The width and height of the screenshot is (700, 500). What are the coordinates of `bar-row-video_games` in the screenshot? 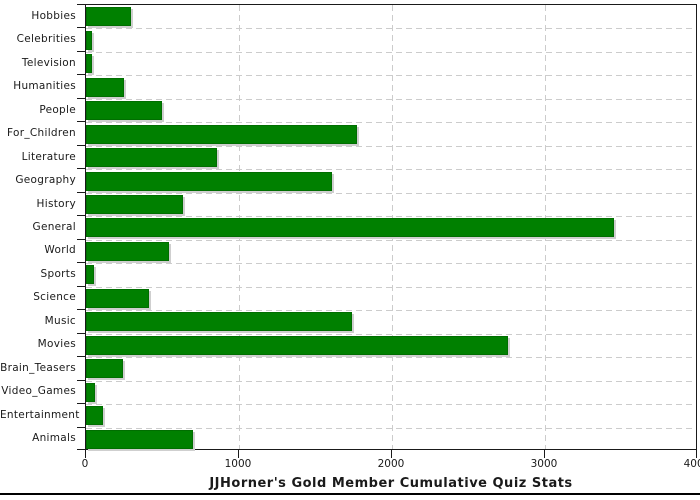 It's located at (391, 392).